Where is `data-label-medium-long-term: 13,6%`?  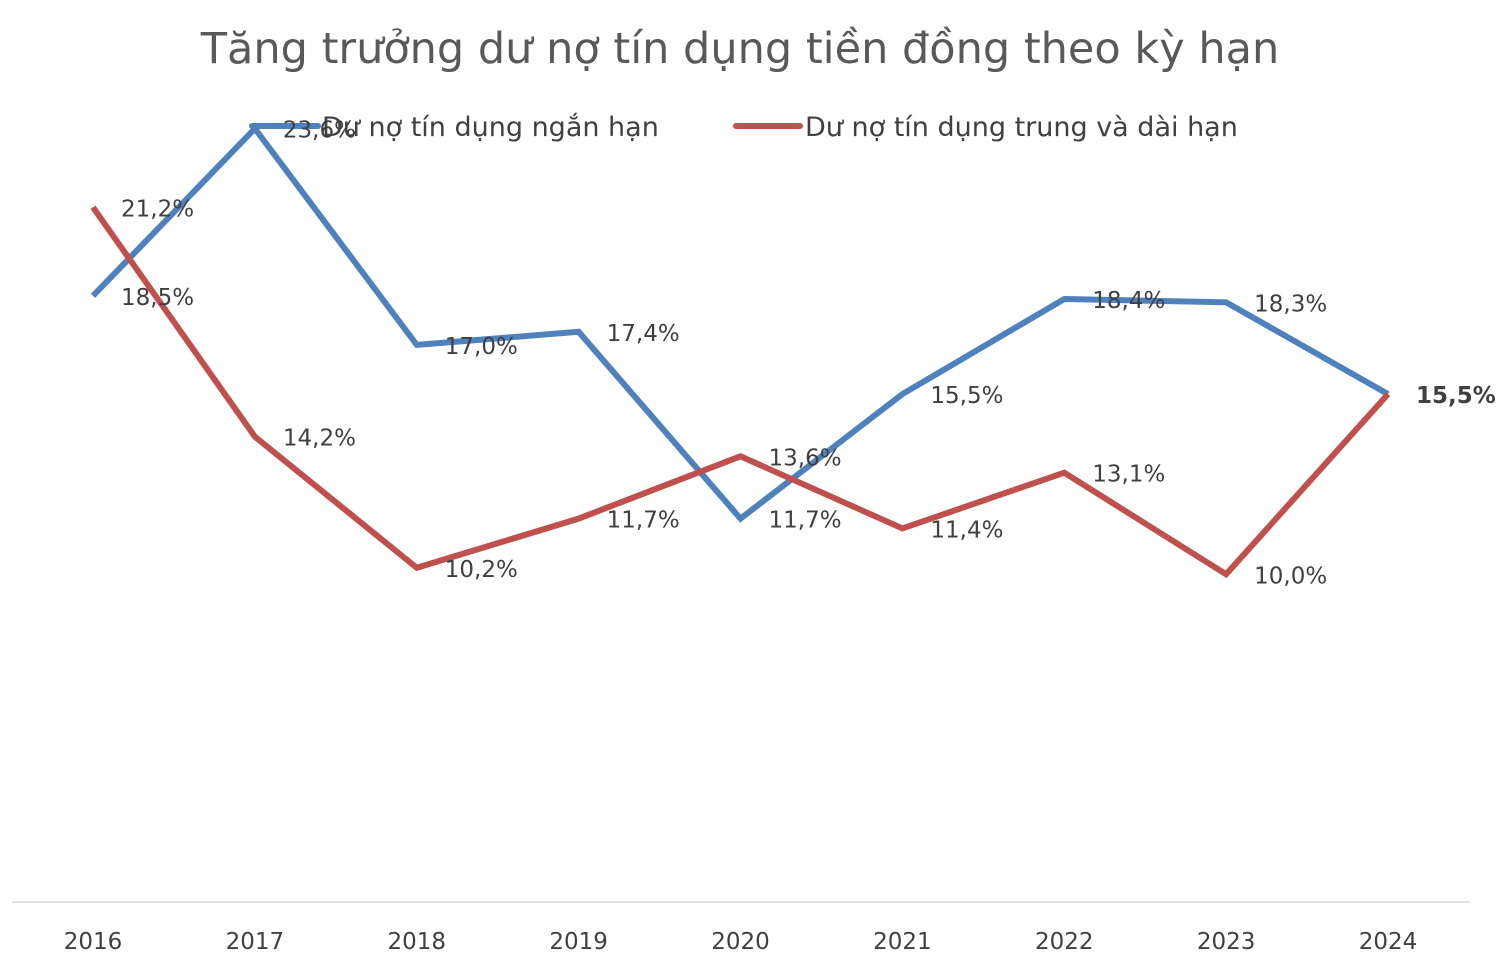
data-label-medium-long-term: 13,6% is located at coordinates (805, 458).